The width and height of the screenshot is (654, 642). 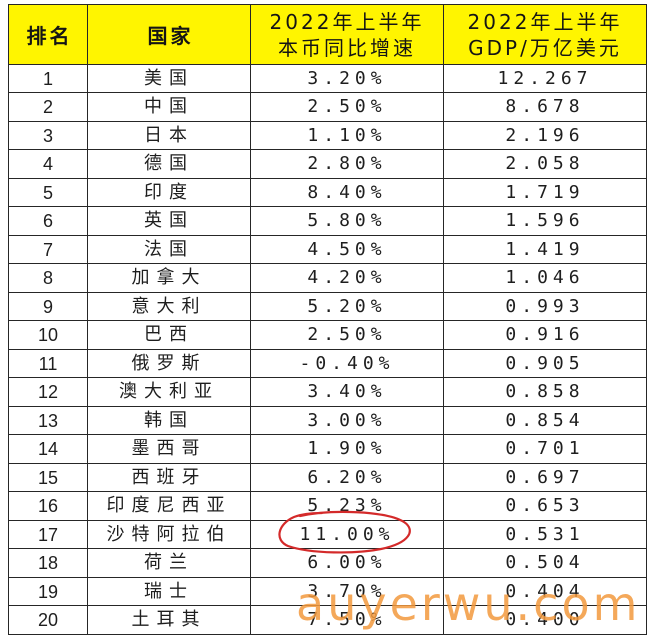 I want to click on growth-cell: 3.40%, so click(x=347, y=392).